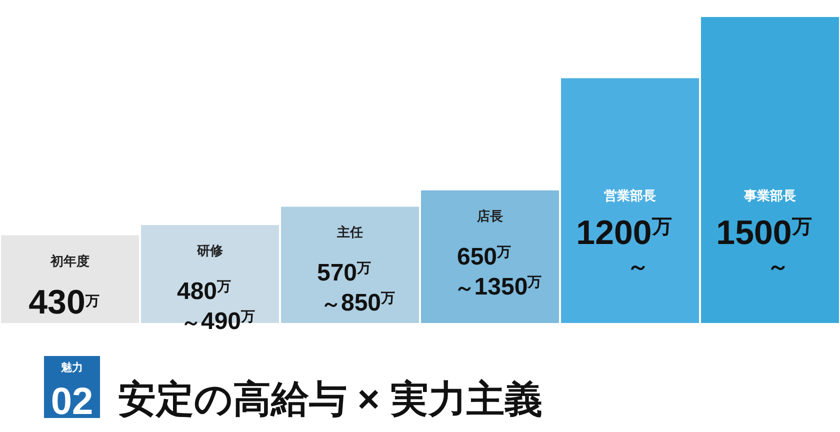  What do you see at coordinates (210, 250) in the screenshot?
I see `x-tick-label: 研修` at bounding box center [210, 250].